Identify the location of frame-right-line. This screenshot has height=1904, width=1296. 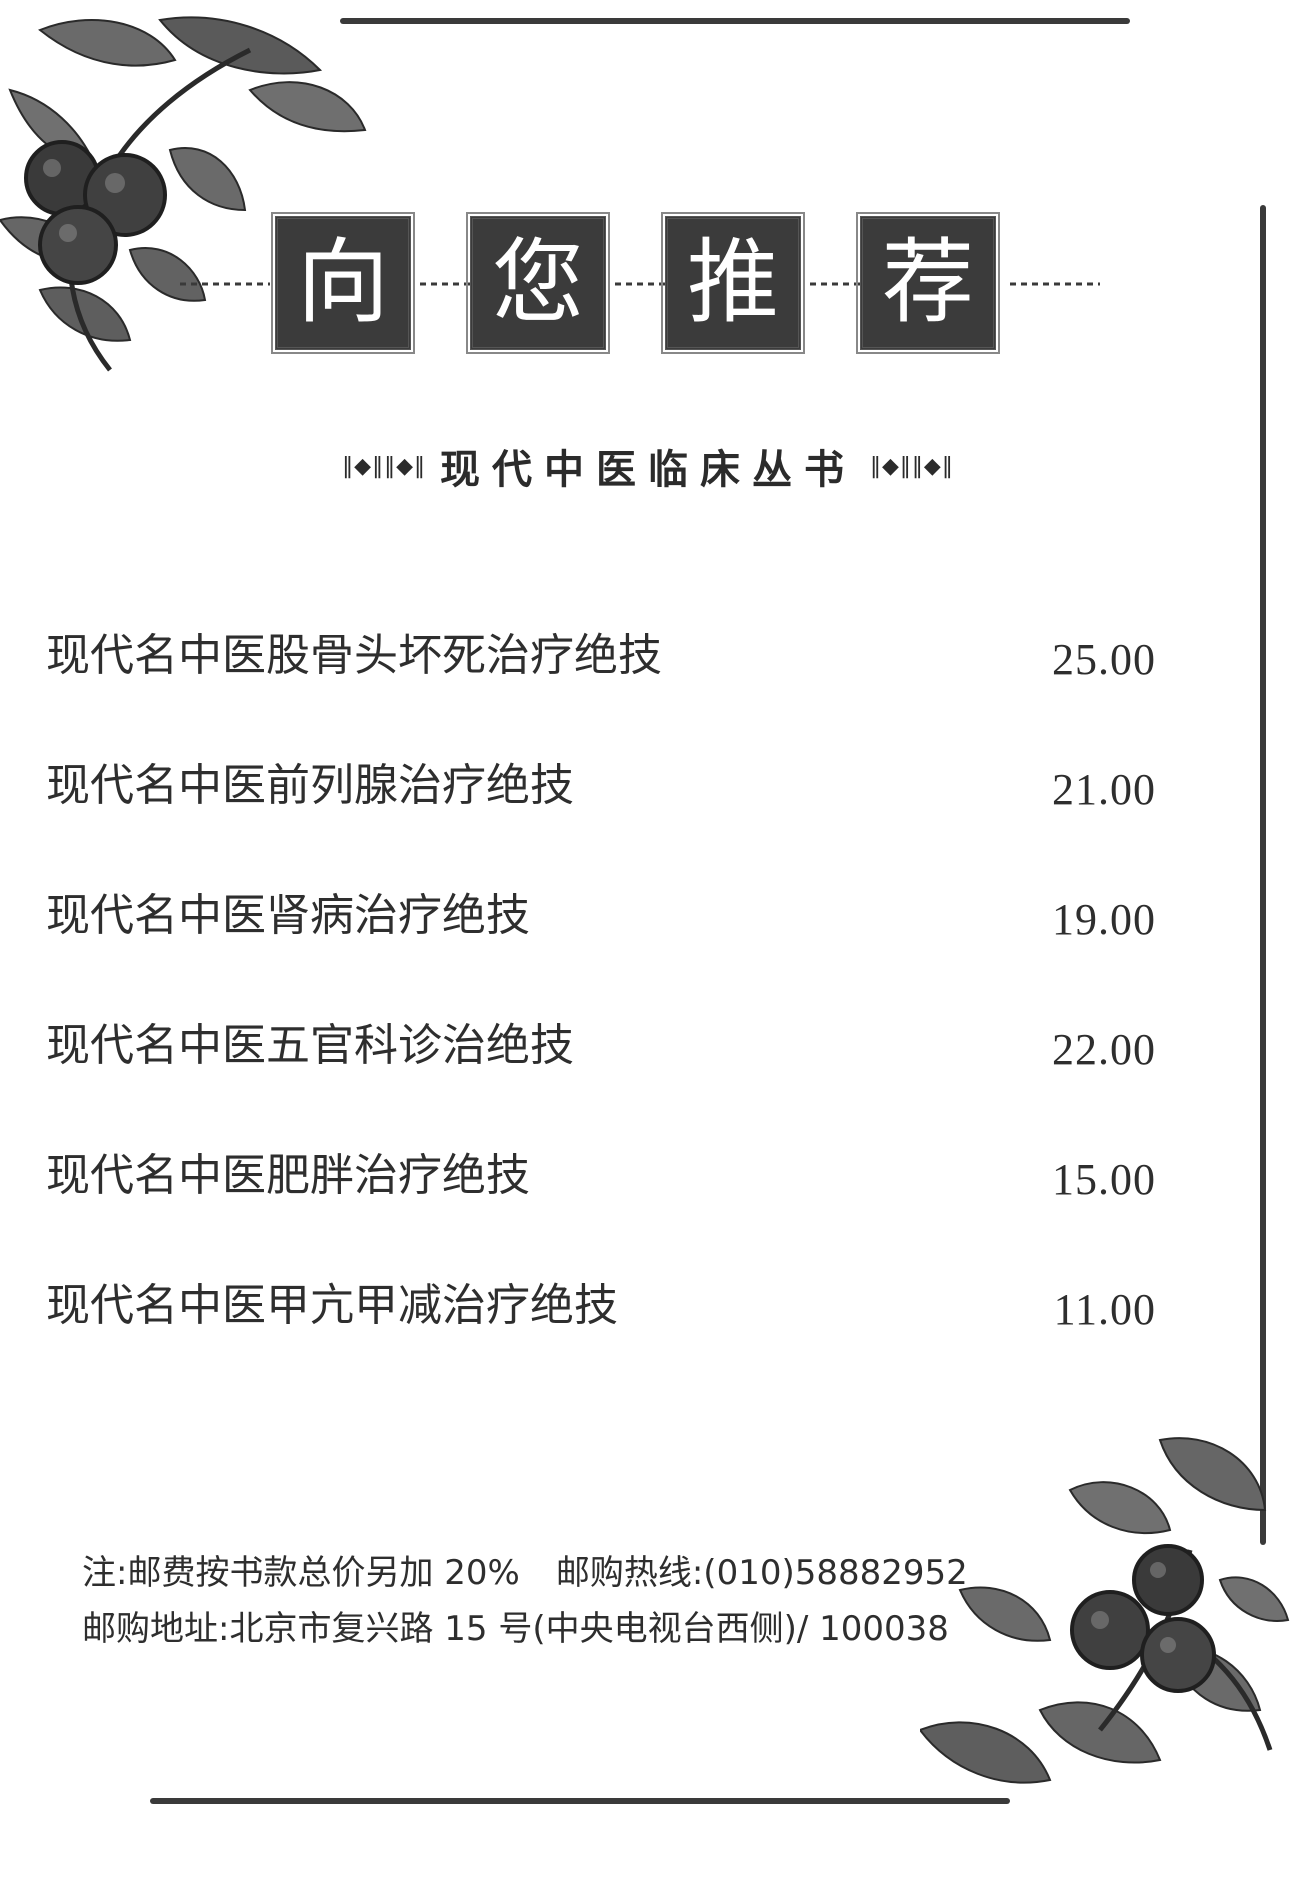
(1263, 875).